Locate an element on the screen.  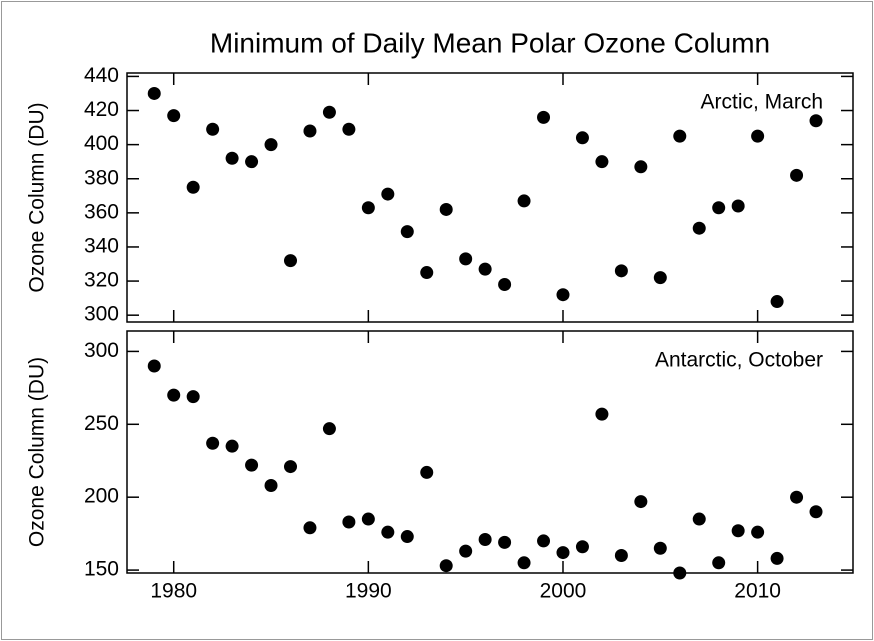
y-tick-label: 400 is located at coordinates (101, 143).